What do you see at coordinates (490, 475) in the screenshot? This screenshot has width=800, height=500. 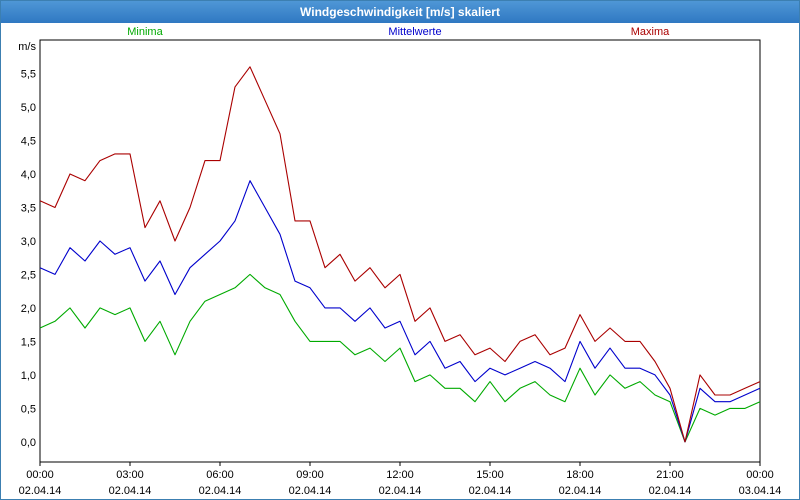 I see `x-tick-time-label: 15:00` at bounding box center [490, 475].